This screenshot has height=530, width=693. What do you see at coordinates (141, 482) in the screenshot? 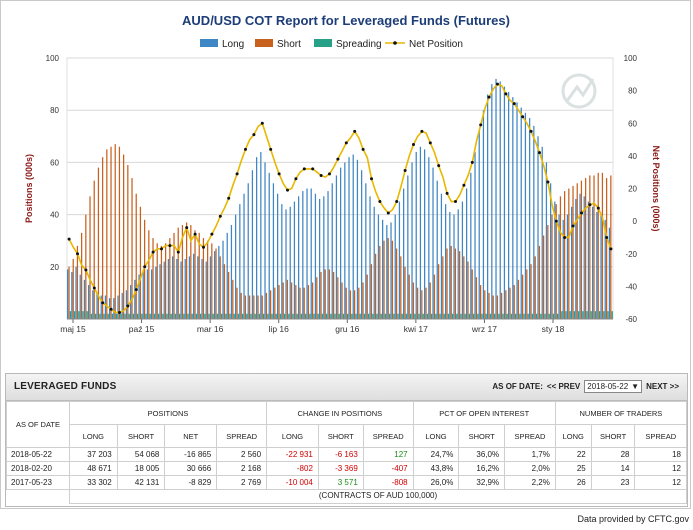
I see `cell-short: 42 131` at bounding box center [141, 482].